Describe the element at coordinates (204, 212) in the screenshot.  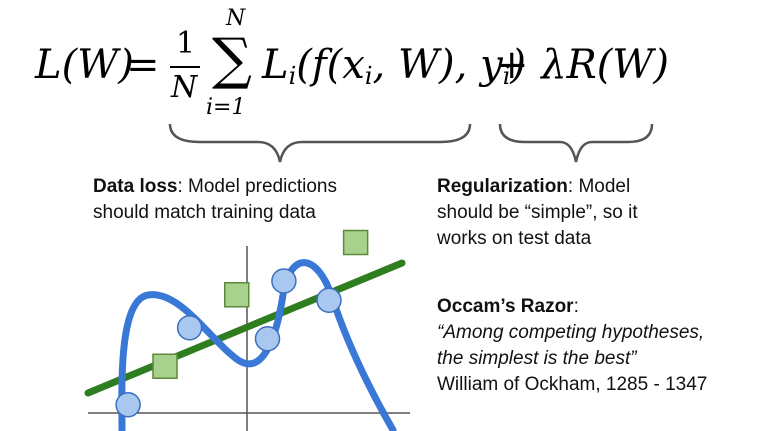
I see `data-loss-line2: should match training data` at that location.